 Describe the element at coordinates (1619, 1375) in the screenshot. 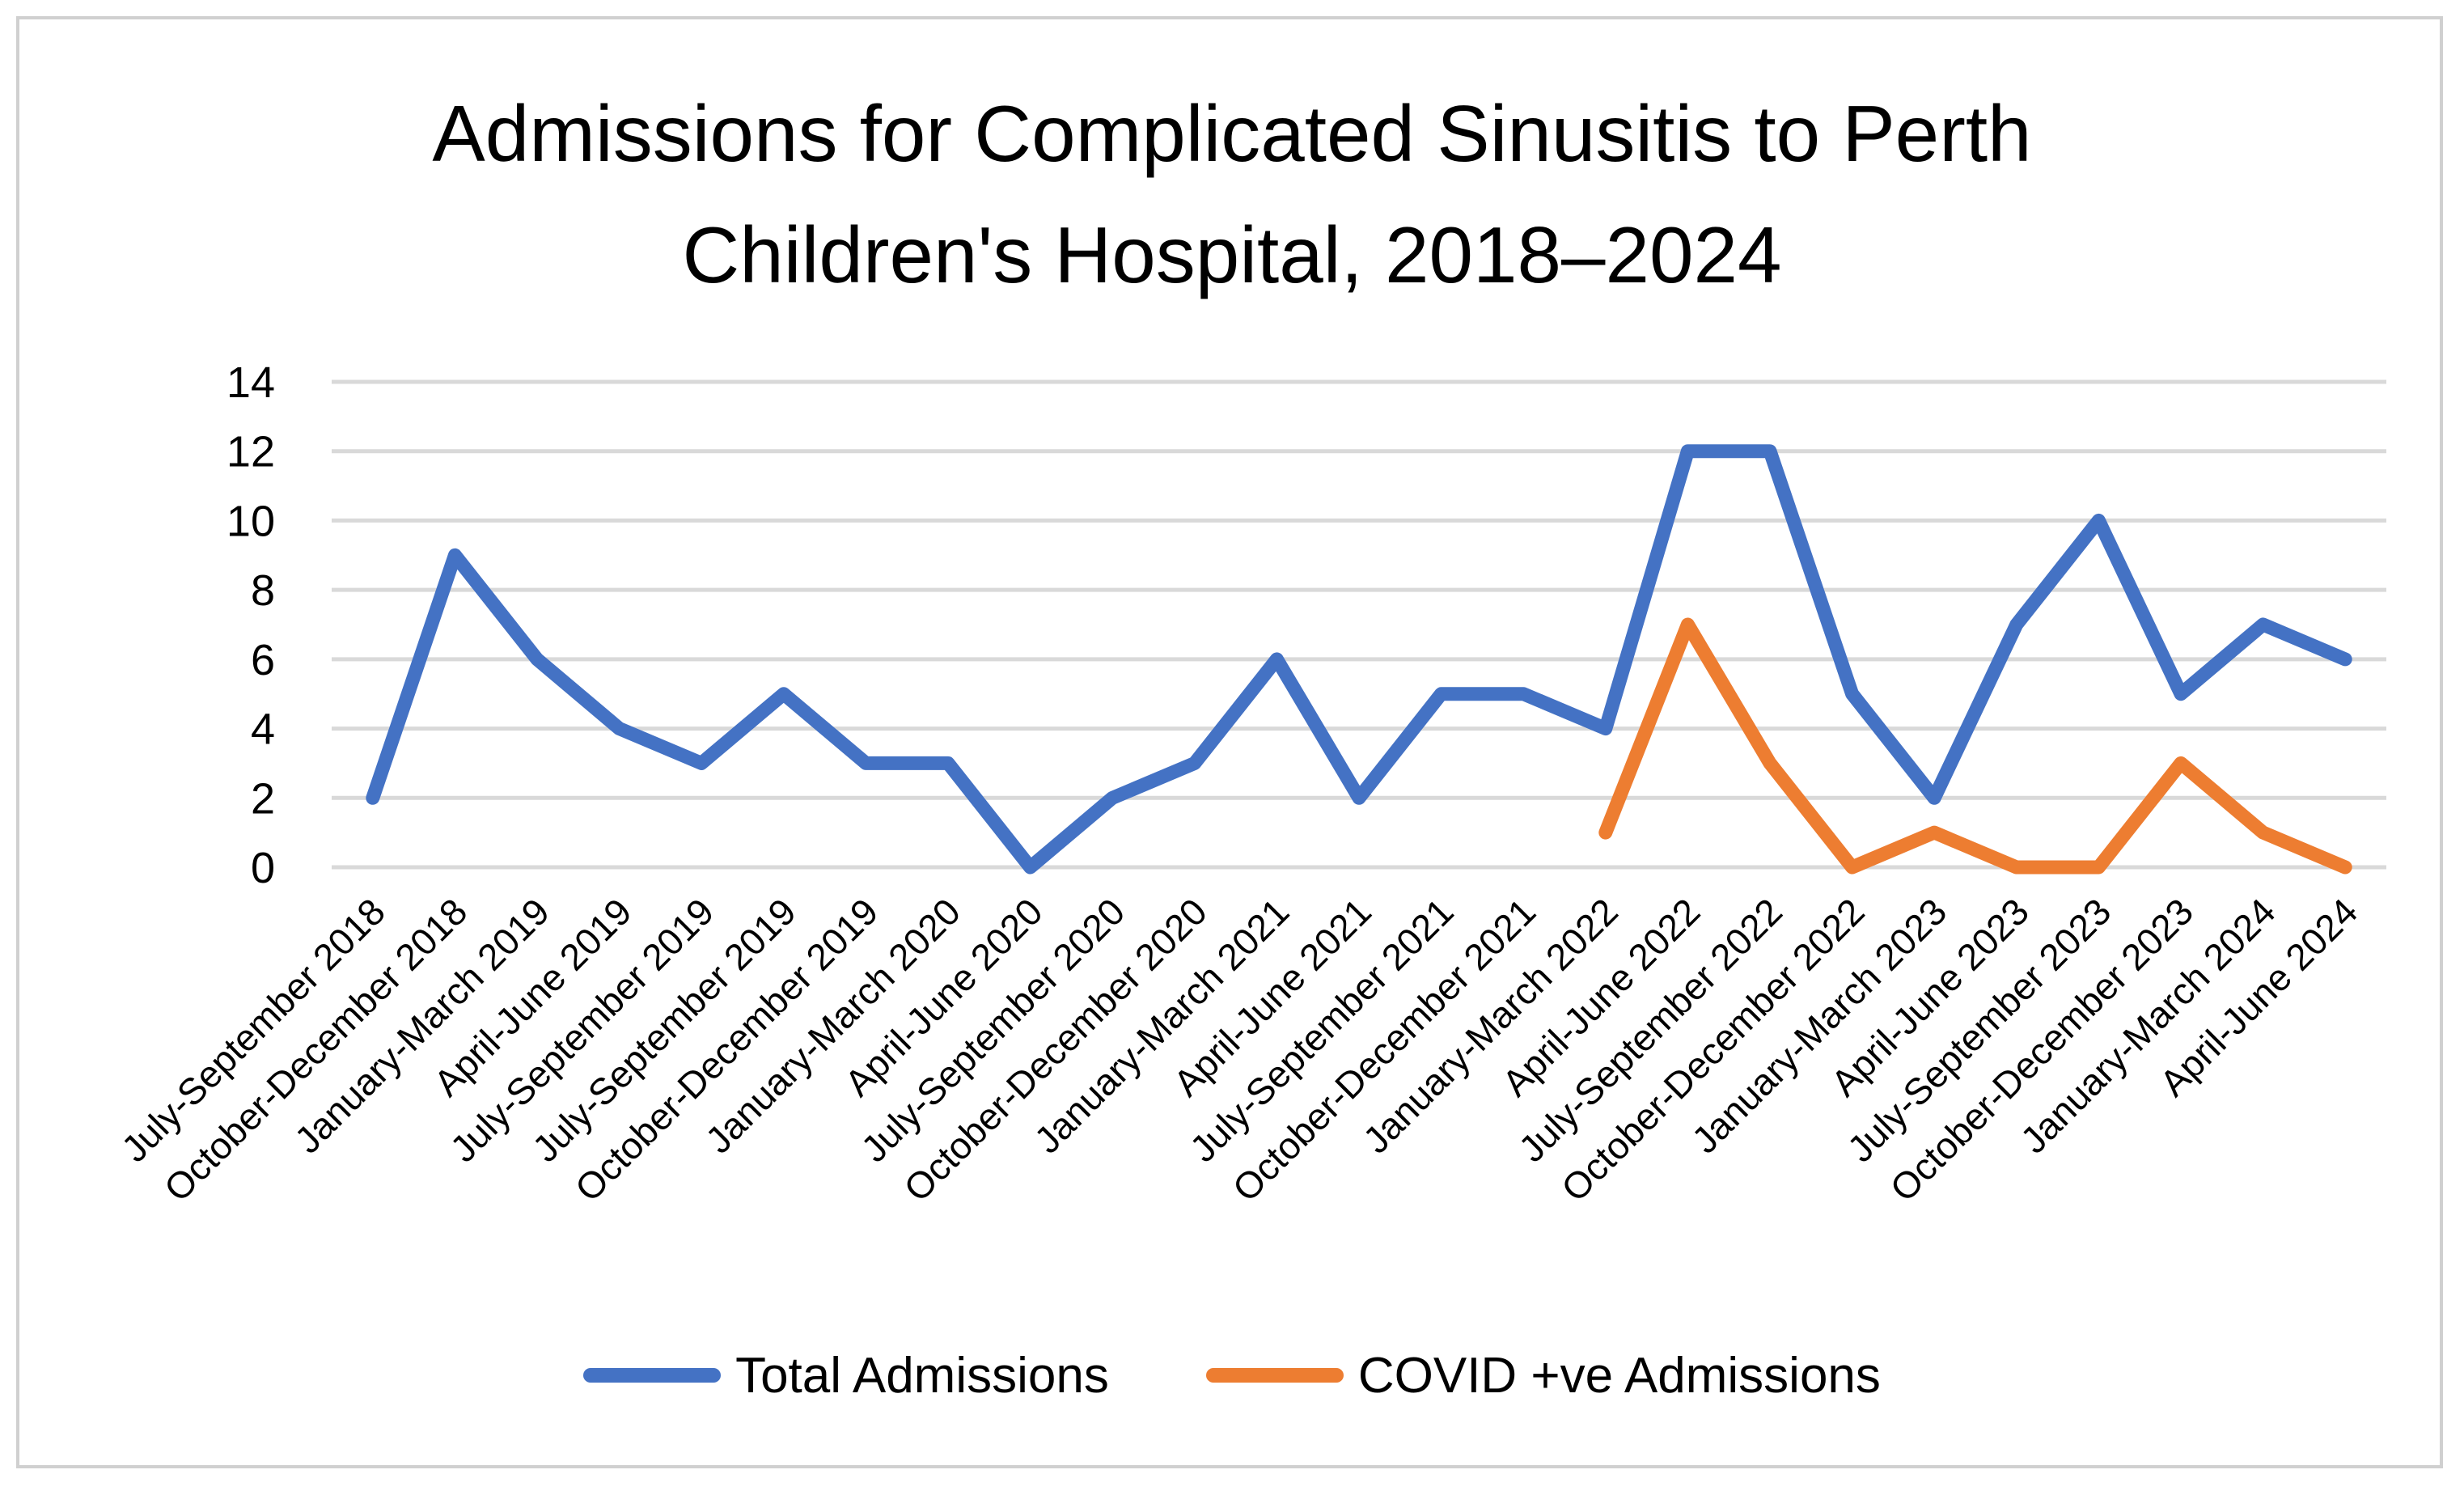

I see `legend-label-covid: COVID +ve Admissions` at that location.